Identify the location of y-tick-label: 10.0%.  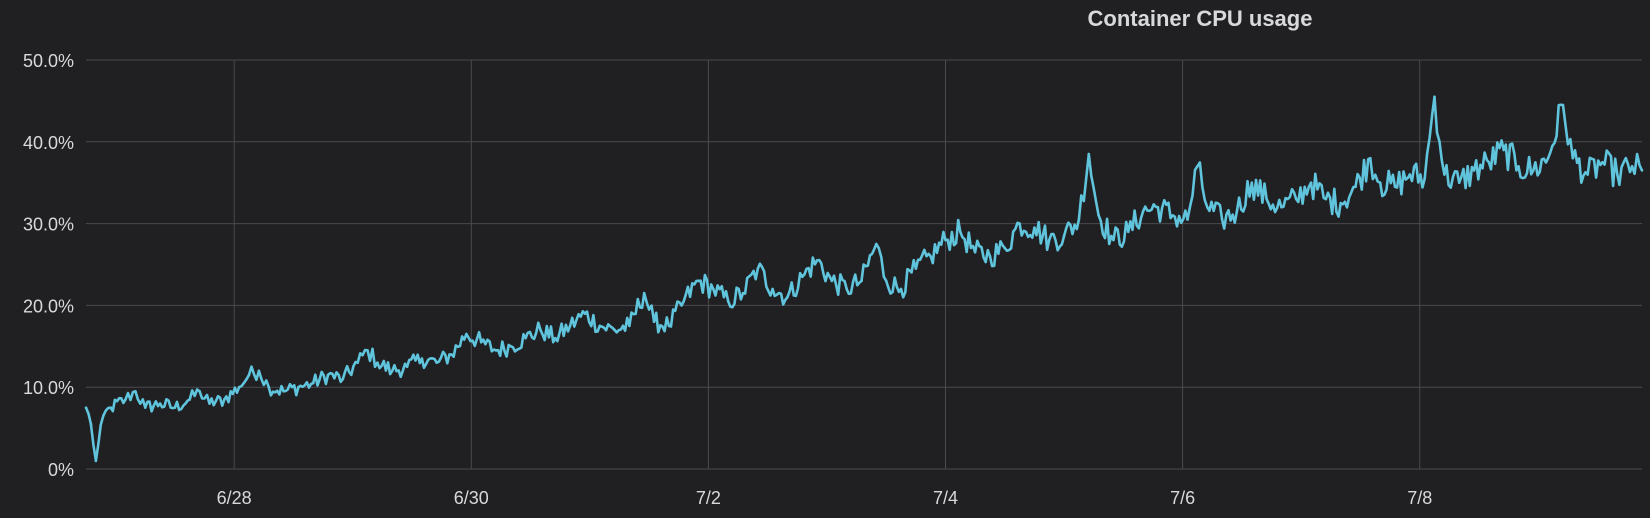
(48, 388).